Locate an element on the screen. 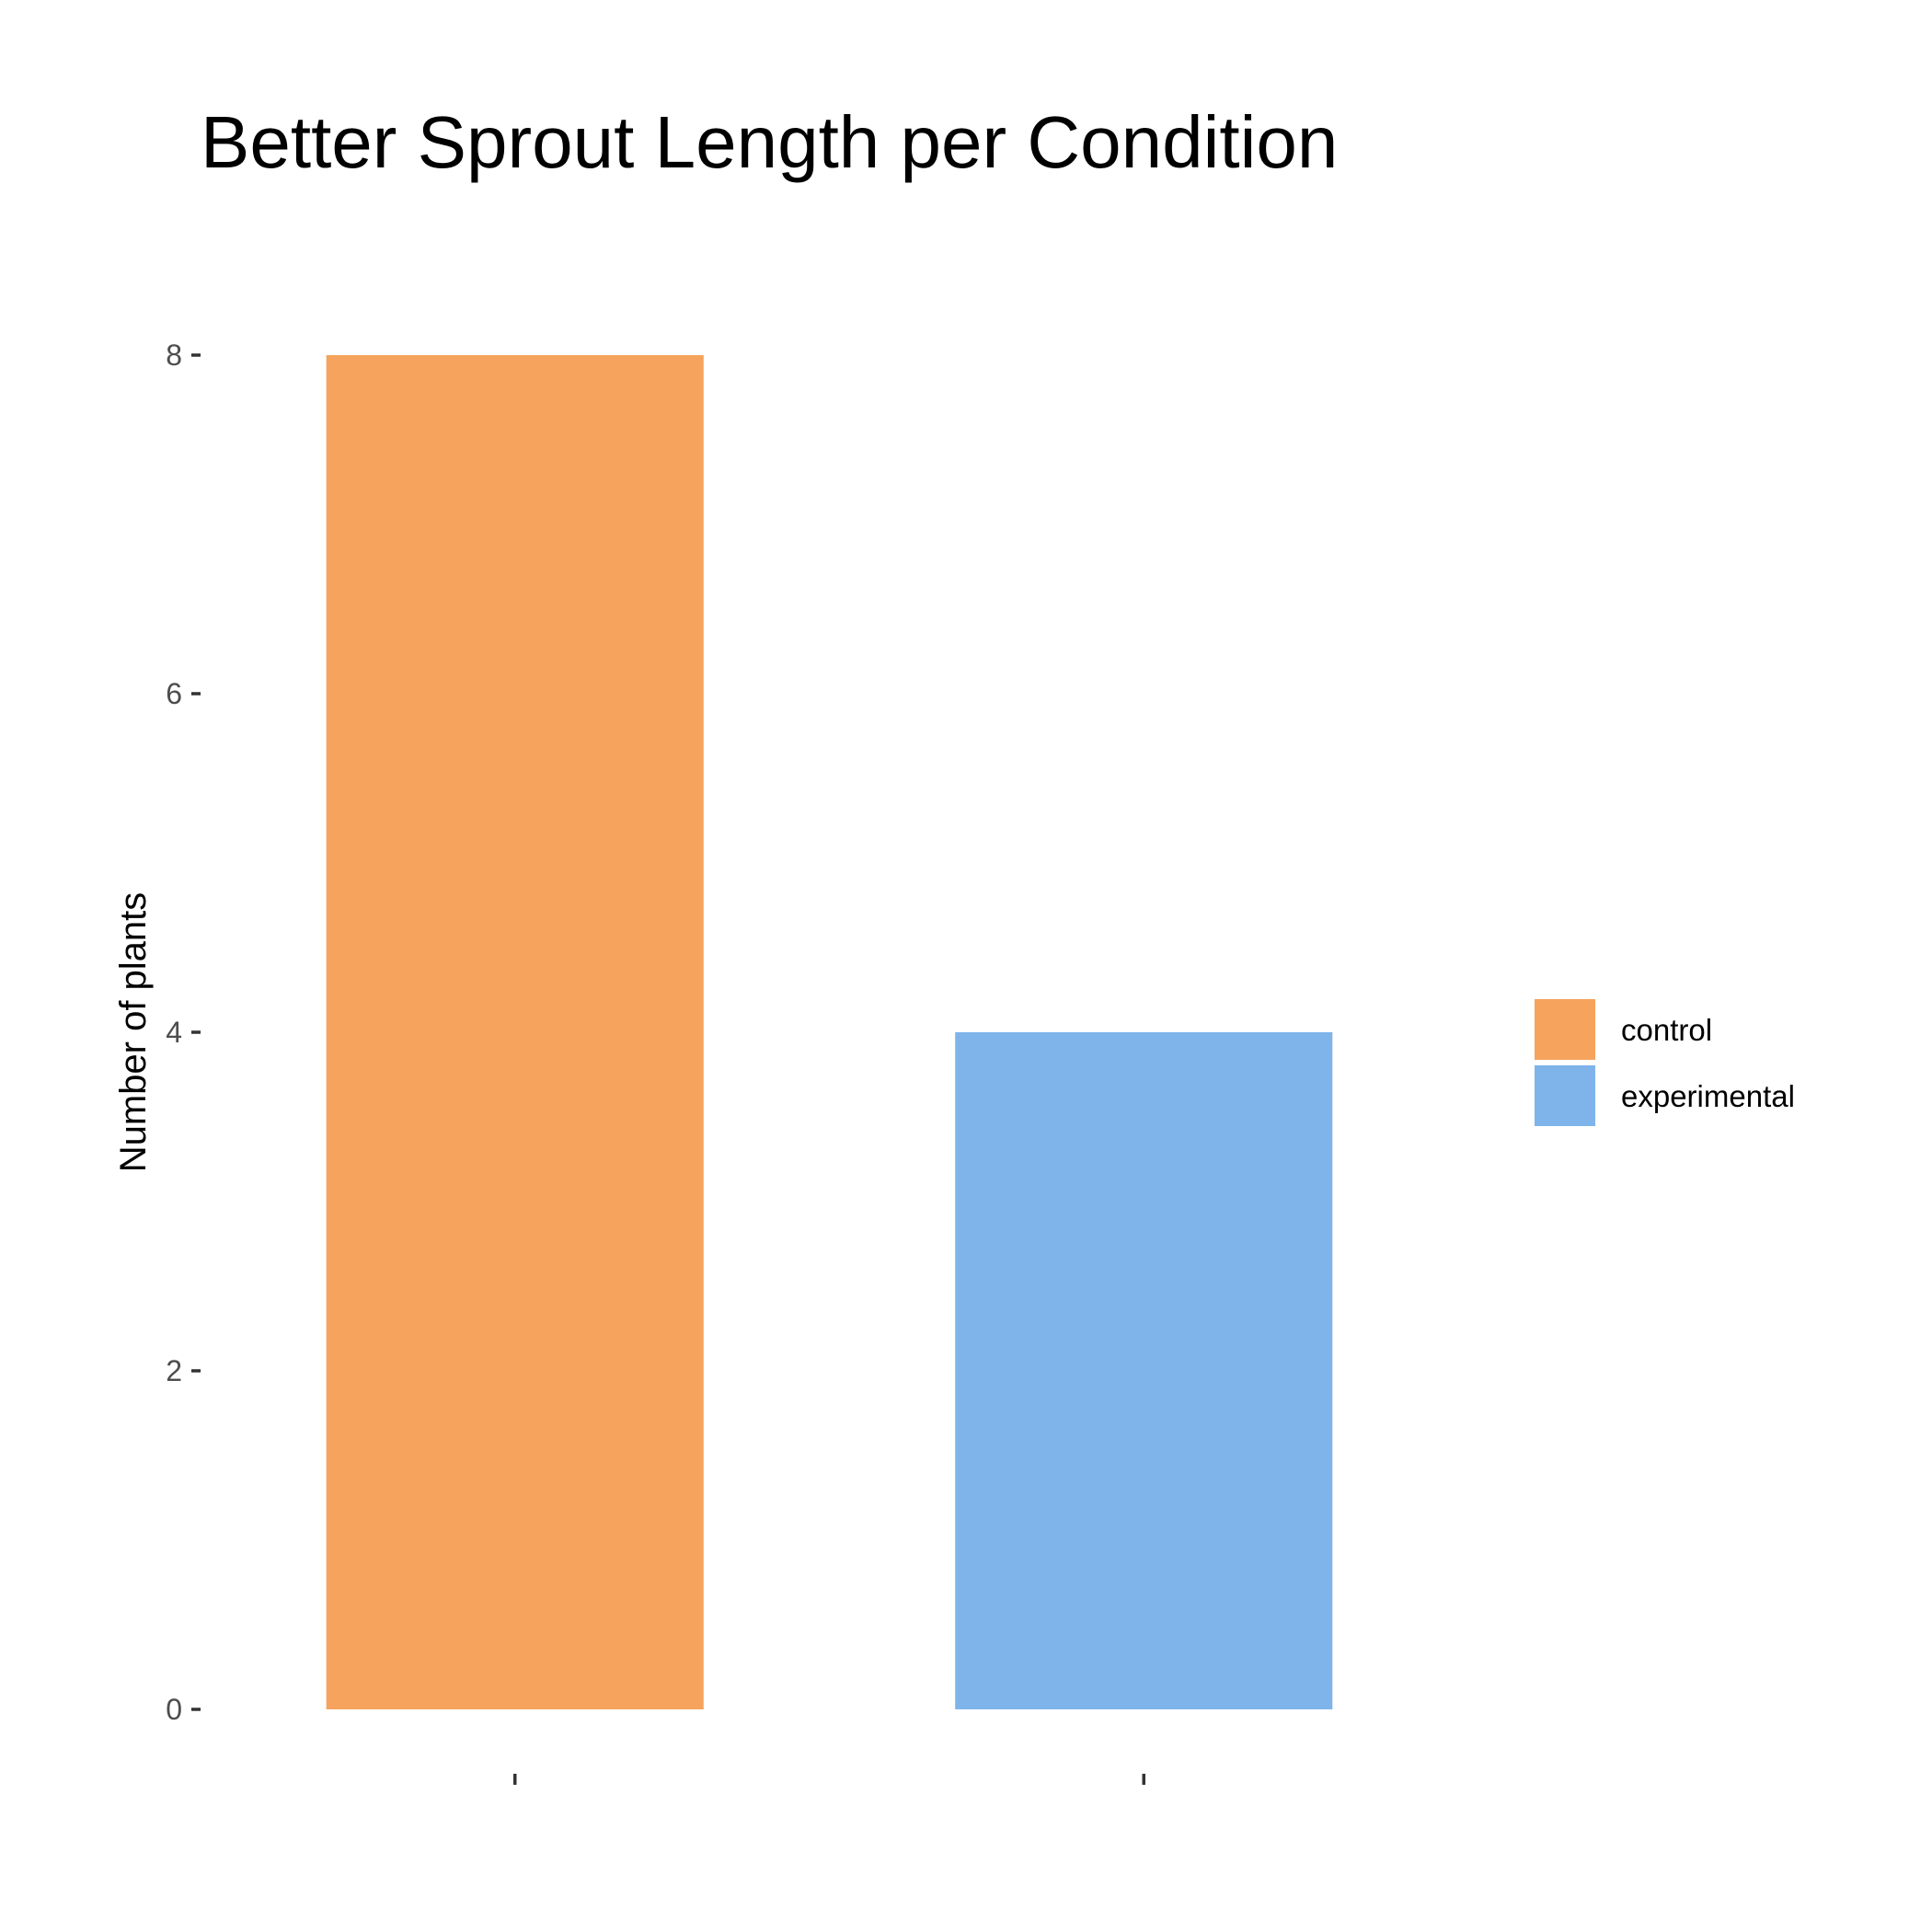  legend-label-control: control is located at coordinates (1666, 1030).